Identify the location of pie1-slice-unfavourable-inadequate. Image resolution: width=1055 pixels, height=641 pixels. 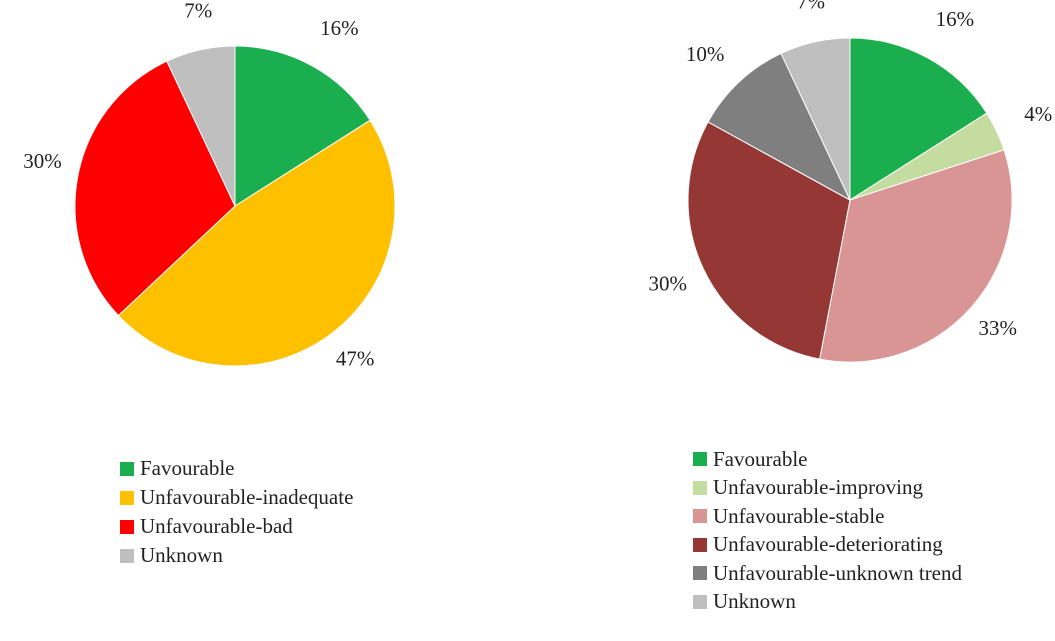
(256, 243).